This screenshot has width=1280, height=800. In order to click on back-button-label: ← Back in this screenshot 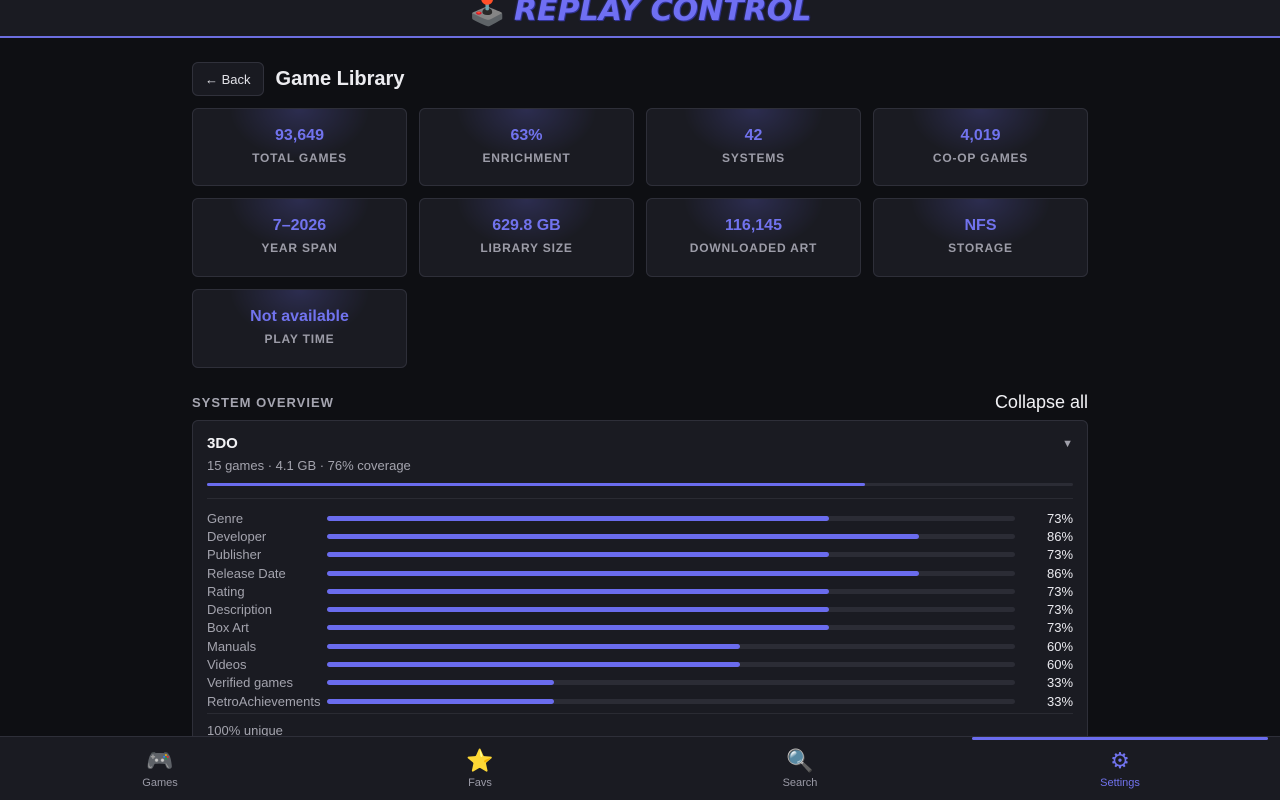, I will do `click(228, 79)`.